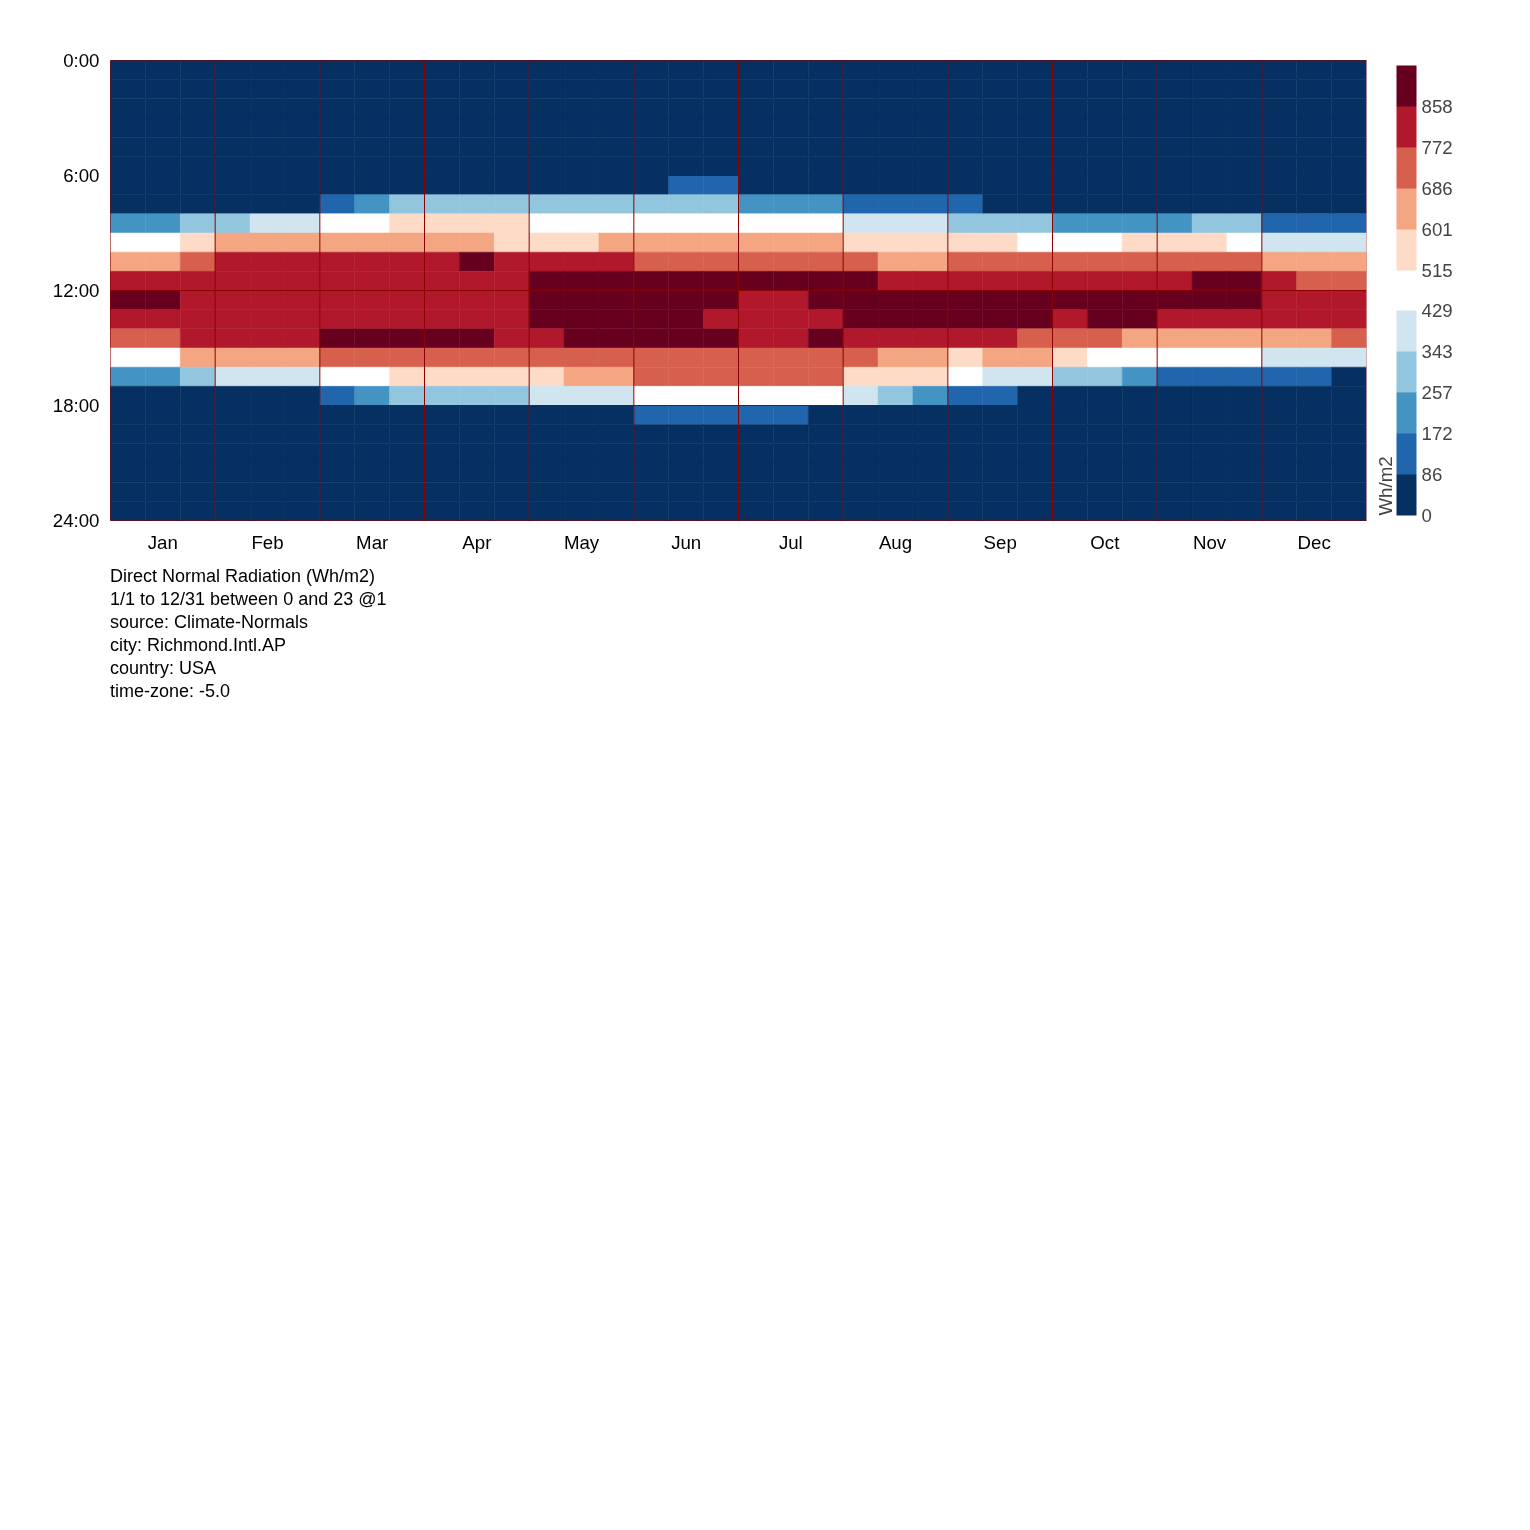 Image resolution: width=1530 pixels, height=1530 pixels. I want to click on color-bar-label: 772, so click(1437, 147).